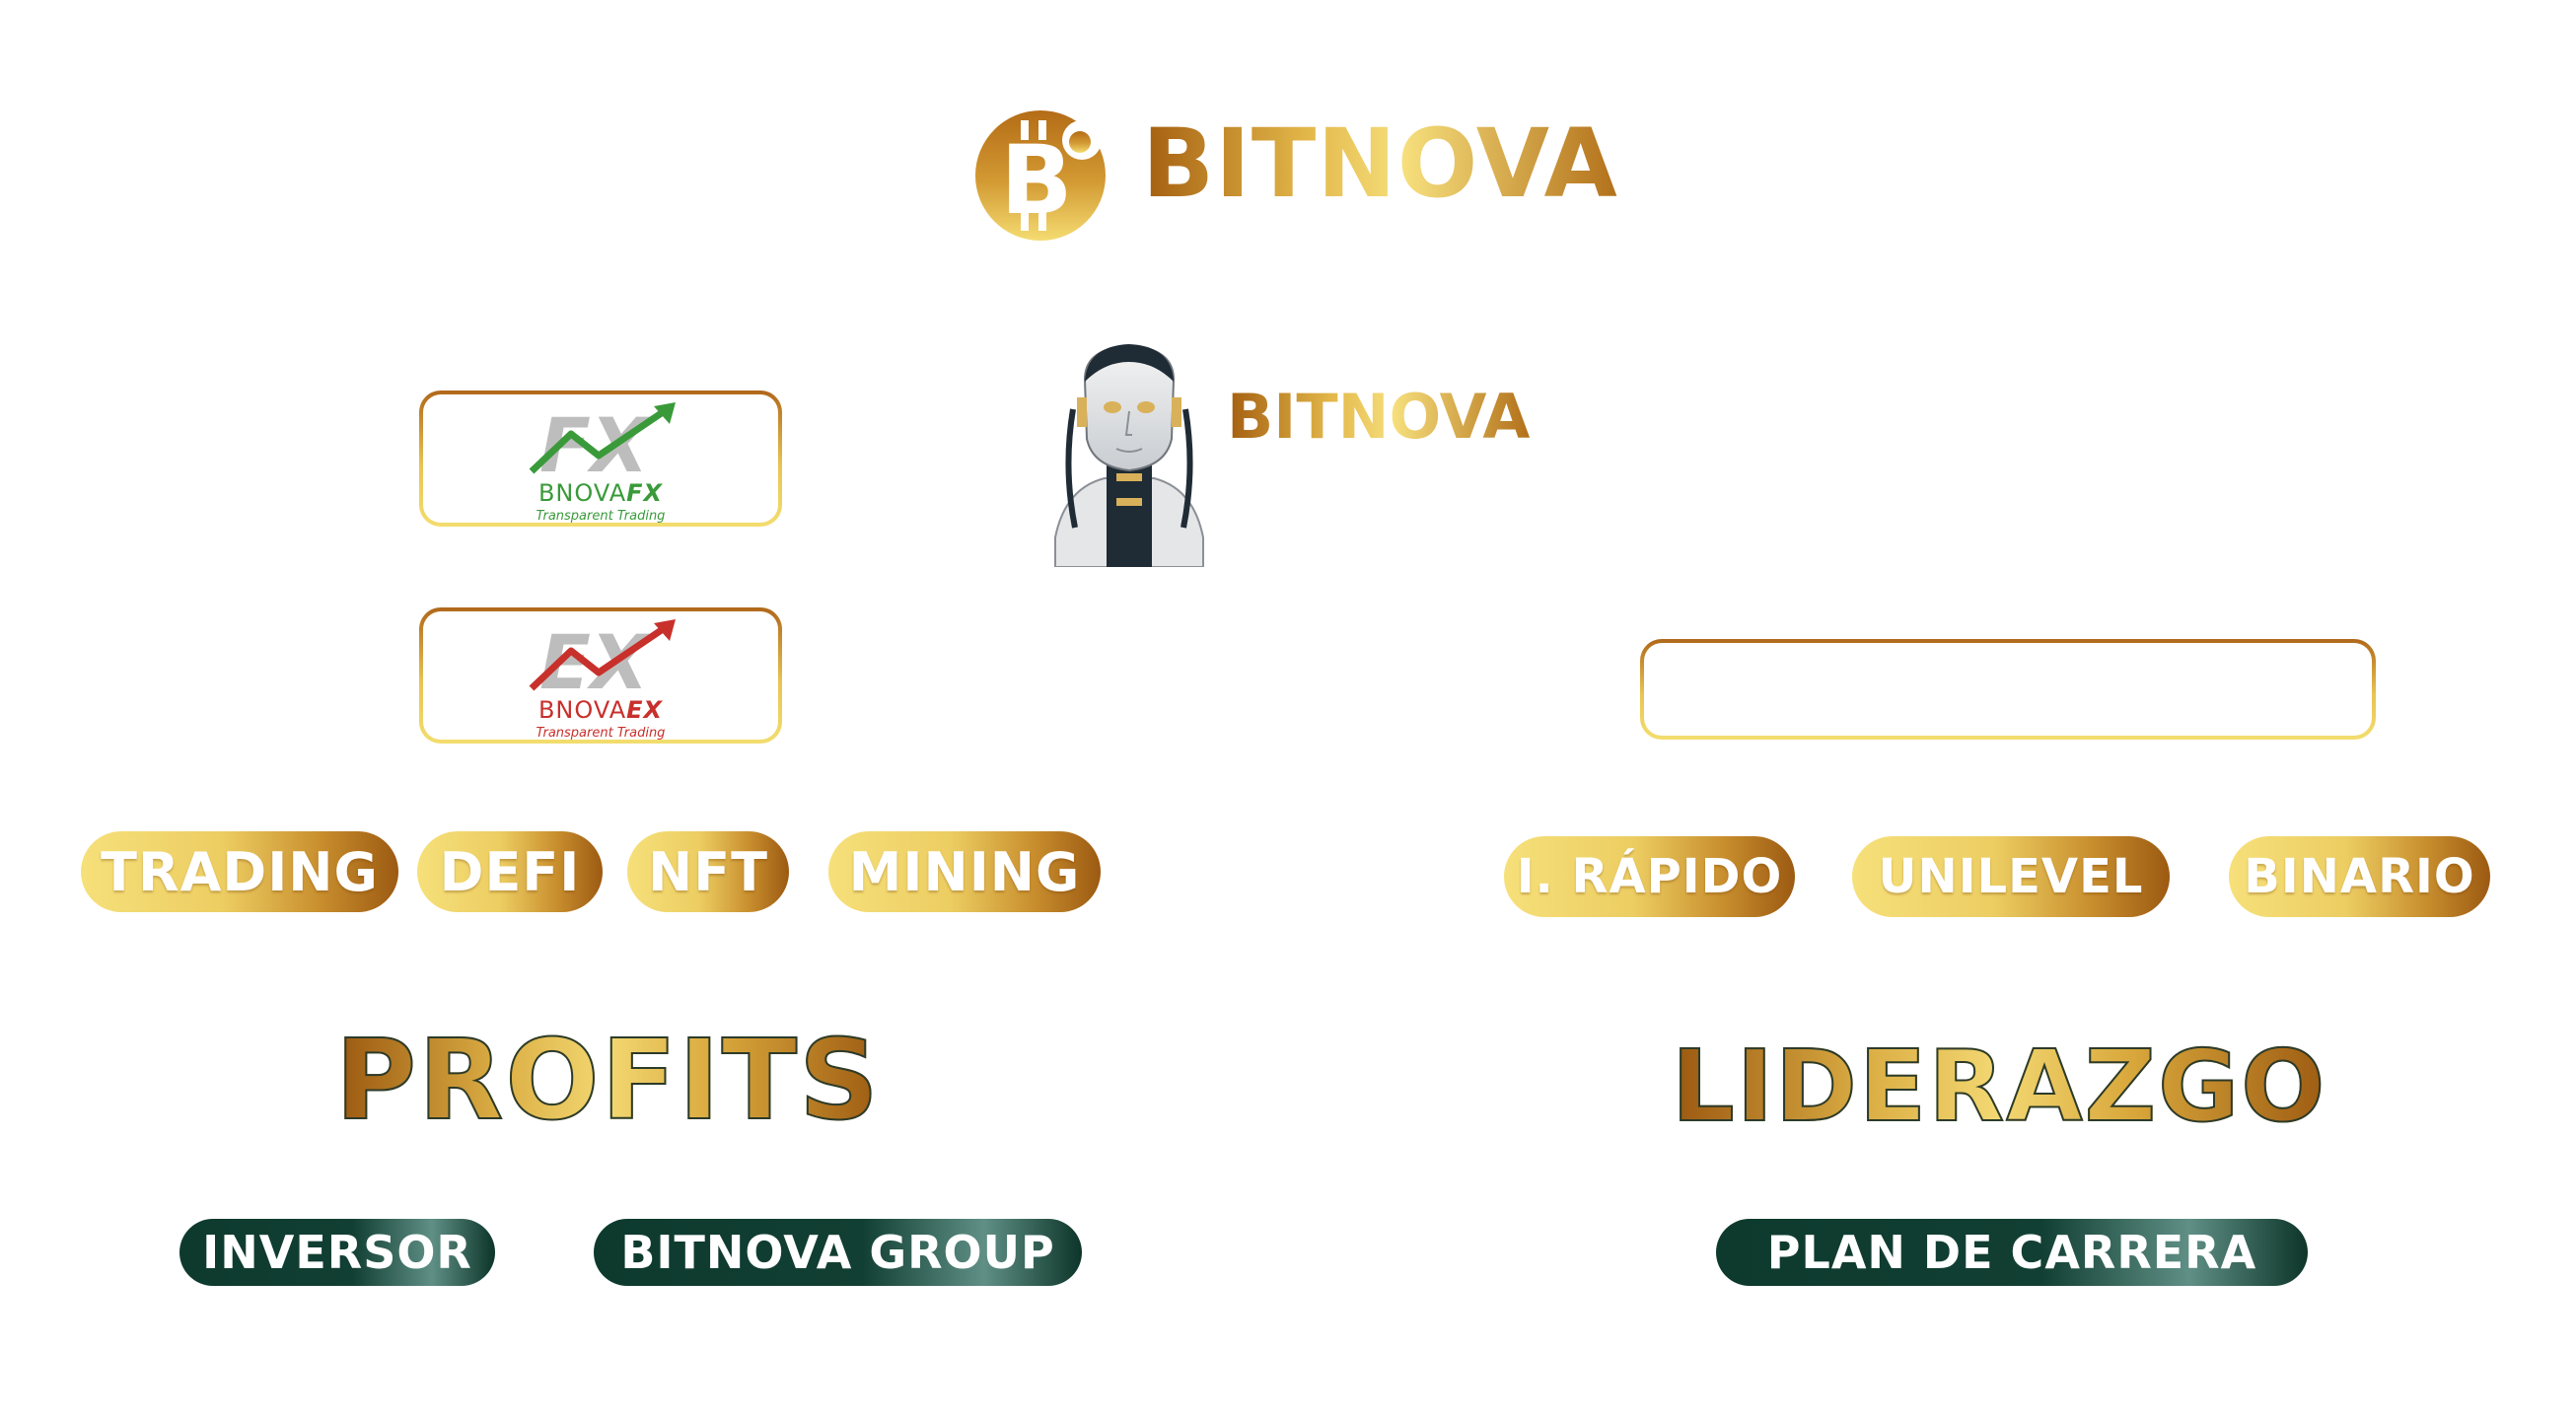 This screenshot has width=2576, height=1421. I want to click on fx-chart-arrow-icon: FX, so click(602, 441).